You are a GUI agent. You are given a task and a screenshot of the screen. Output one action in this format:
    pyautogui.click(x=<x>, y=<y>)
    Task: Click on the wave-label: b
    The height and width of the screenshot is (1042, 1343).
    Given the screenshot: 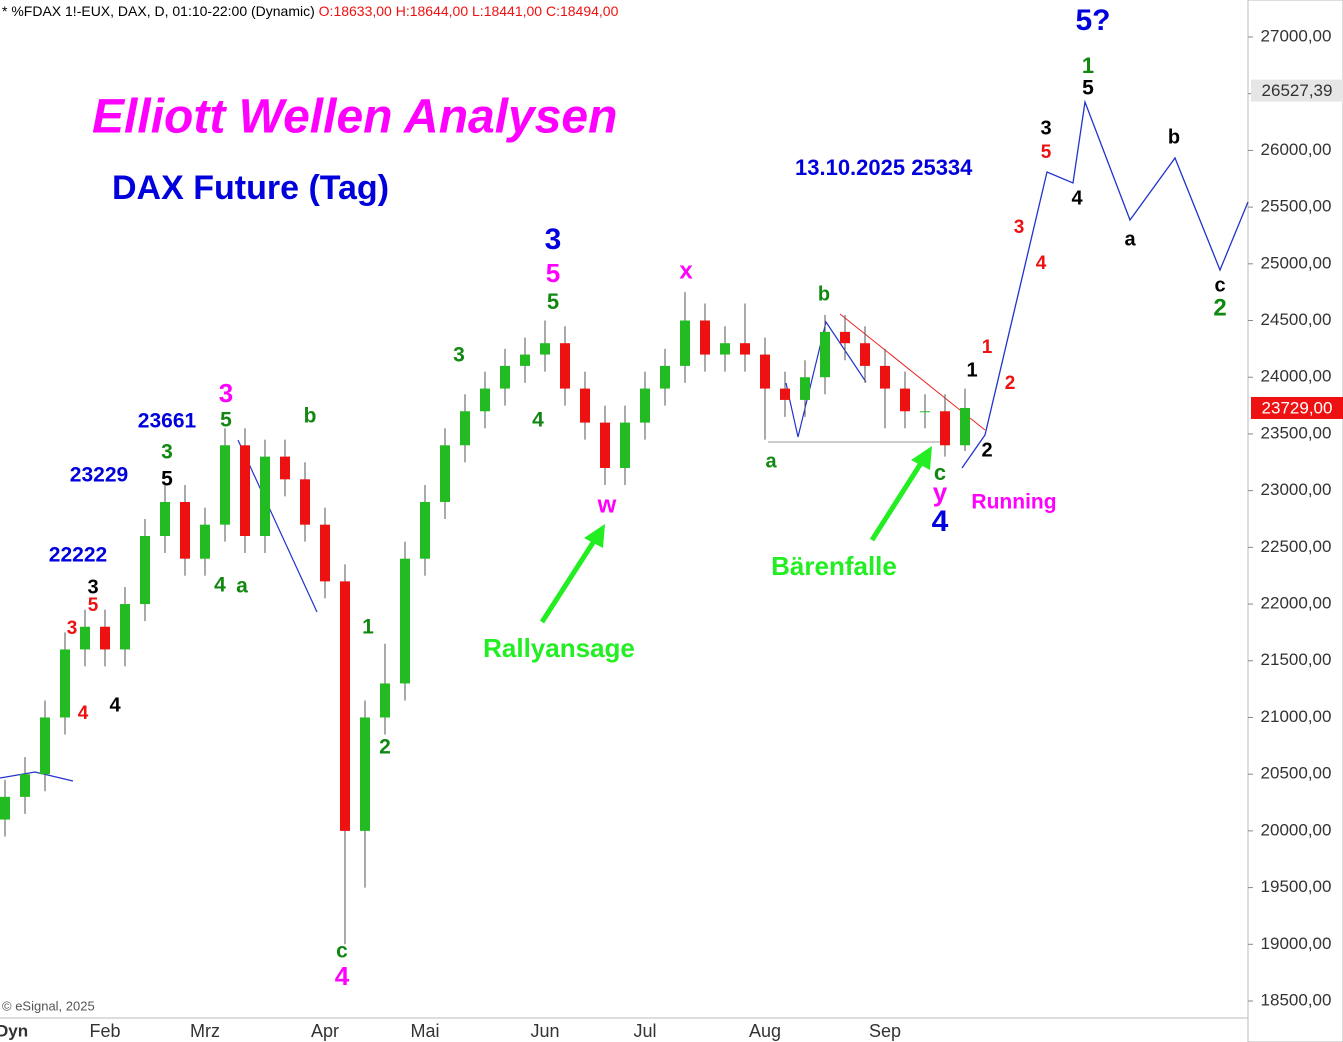 What is the action you would take?
    pyautogui.click(x=310, y=416)
    